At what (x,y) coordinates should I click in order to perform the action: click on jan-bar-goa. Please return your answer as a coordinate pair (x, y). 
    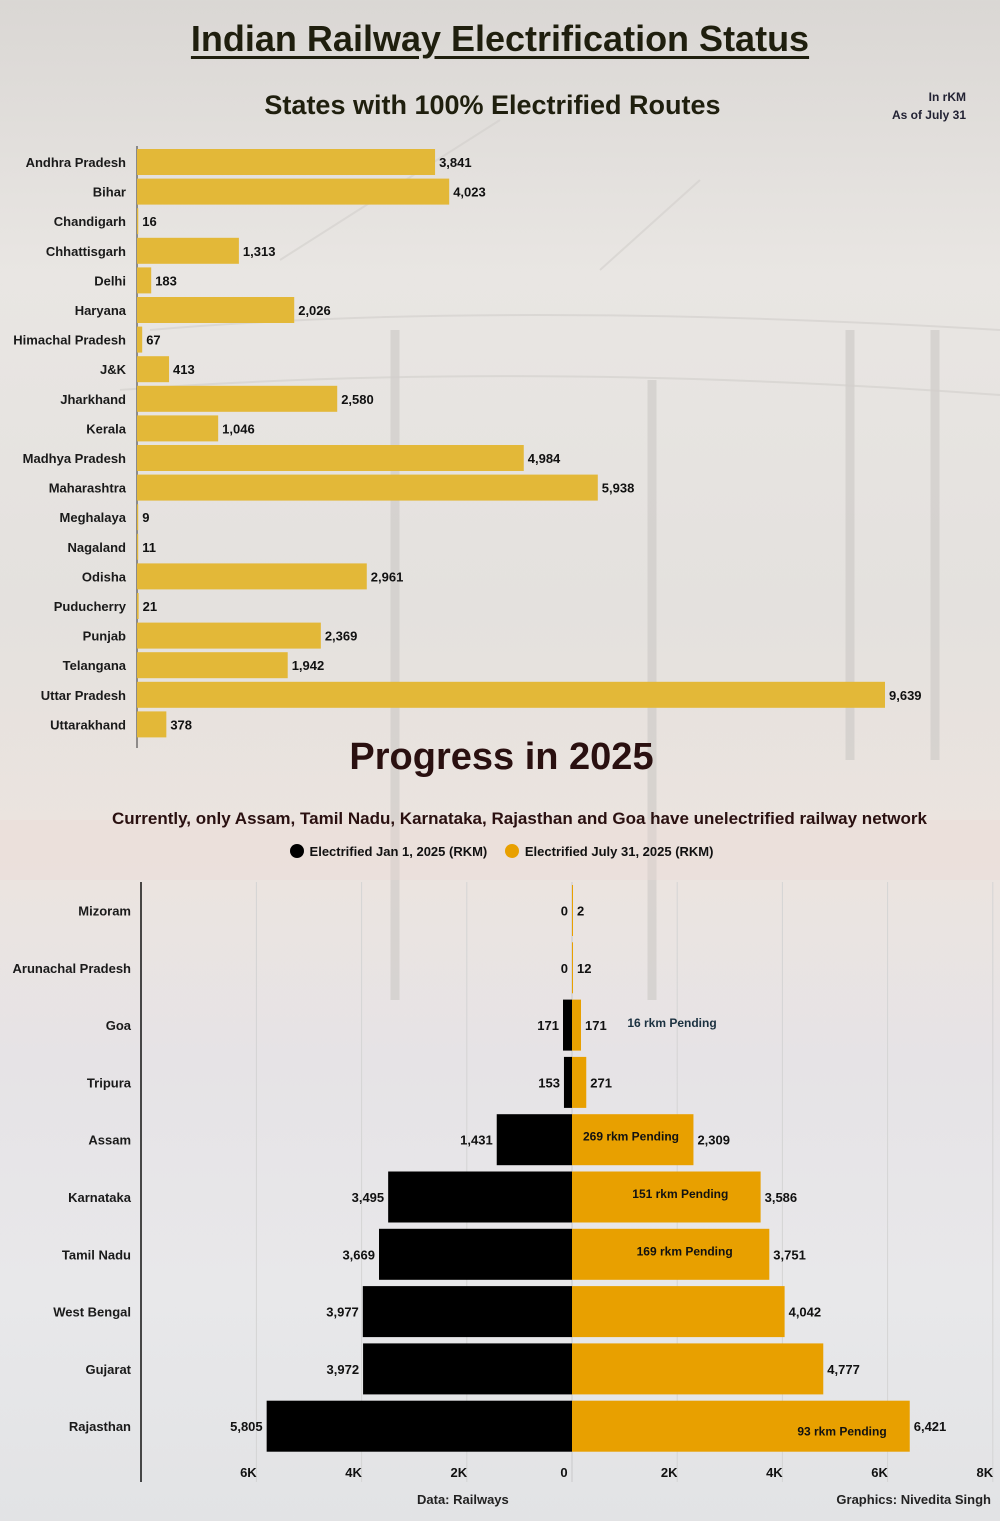
    Looking at the image, I should click on (567, 1025).